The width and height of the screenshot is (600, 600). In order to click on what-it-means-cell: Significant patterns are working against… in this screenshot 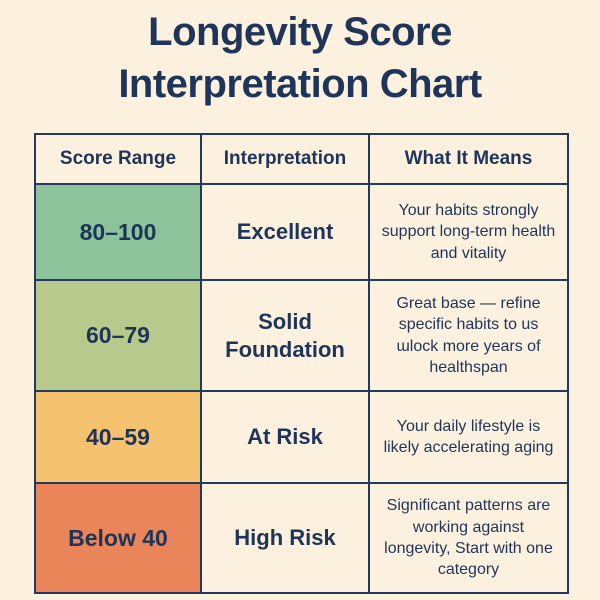, I will do `click(468, 538)`.